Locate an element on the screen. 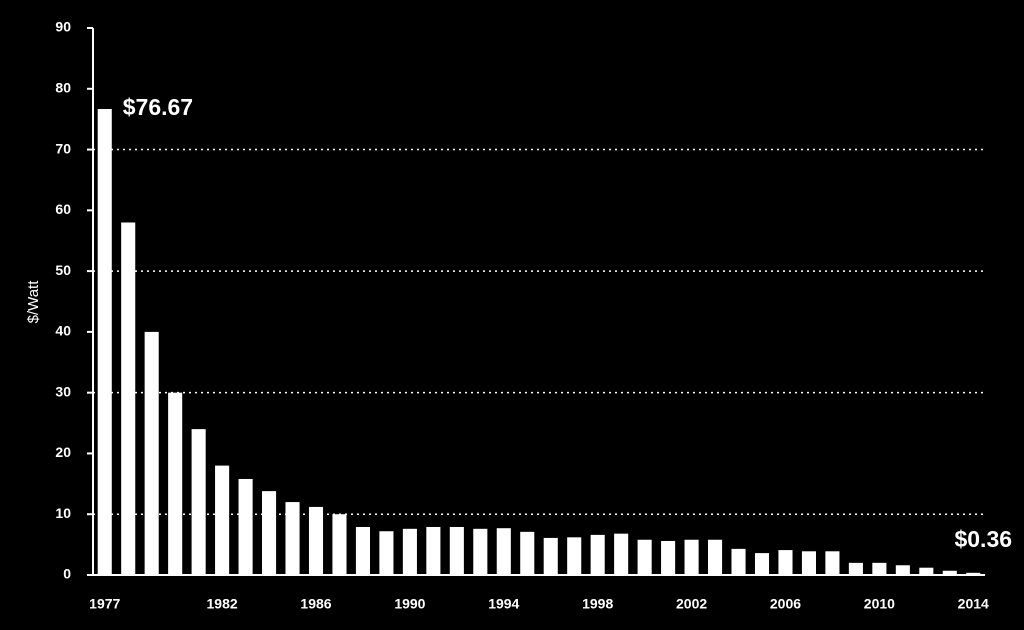  y-tick-label: 70 is located at coordinates (63, 148).